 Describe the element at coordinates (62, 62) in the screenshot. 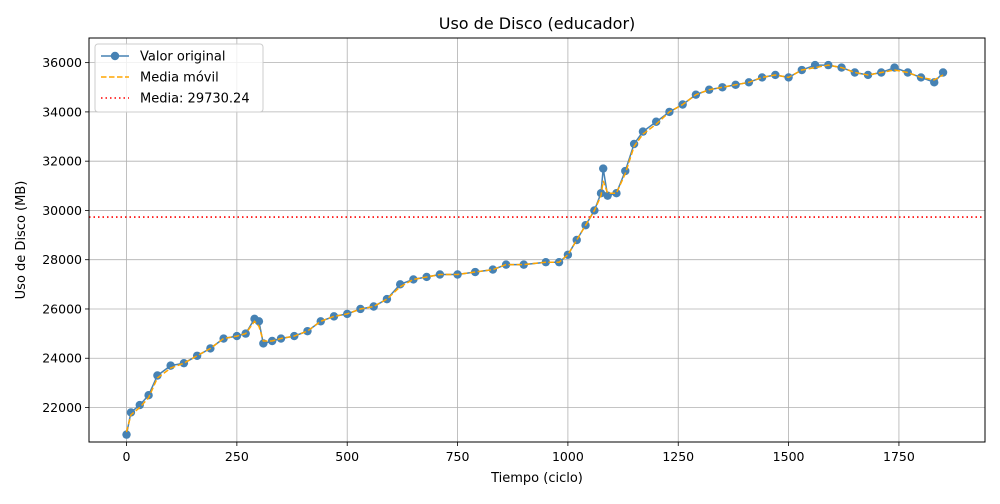

I see `y-tick-label: 36000` at that location.